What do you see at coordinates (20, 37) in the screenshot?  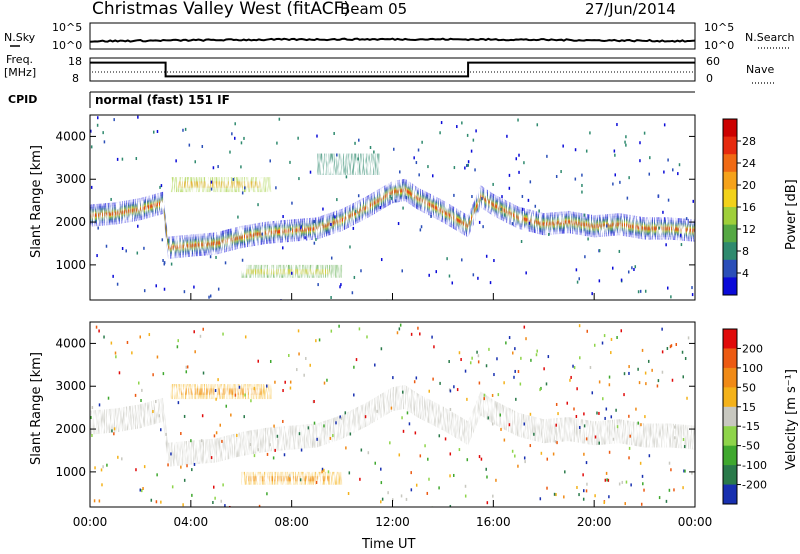 I see `nsky-label: N.Sky` at bounding box center [20, 37].